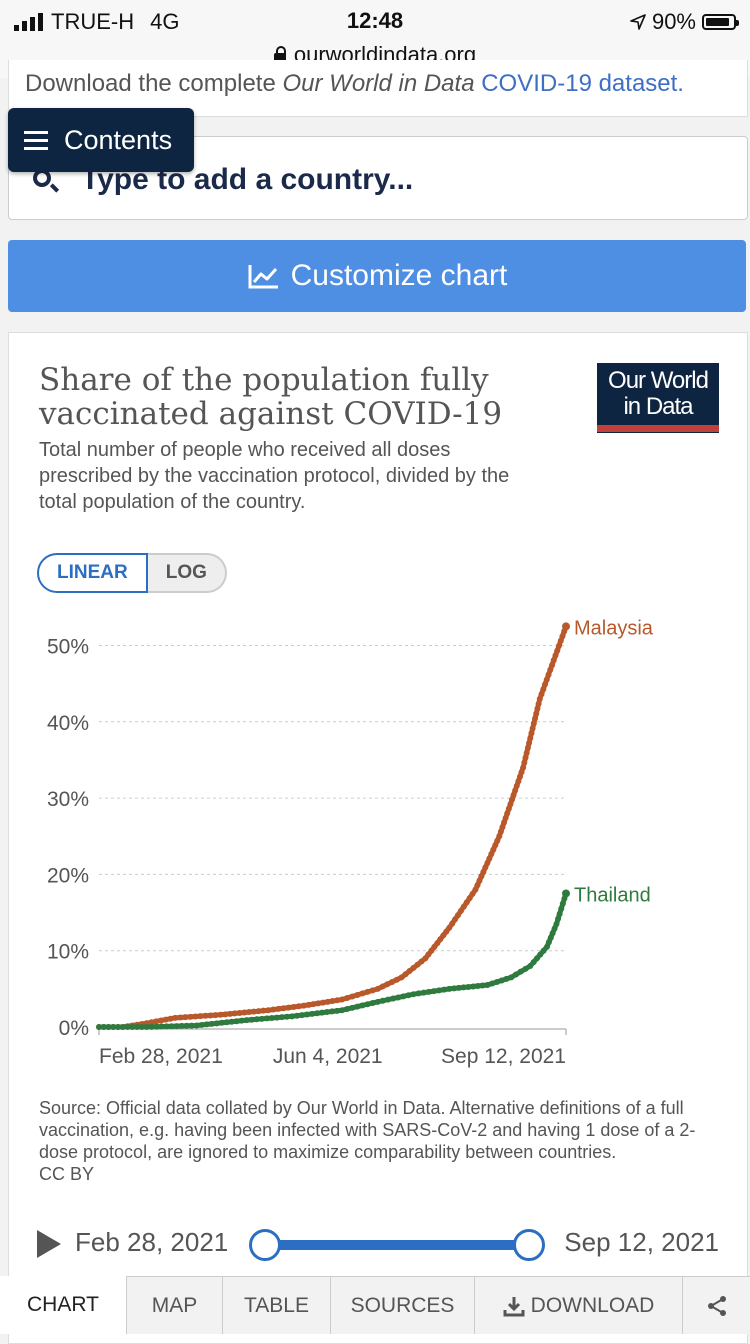 The width and height of the screenshot is (750, 1344). I want to click on timeline-end-handle, so click(529, 1245).